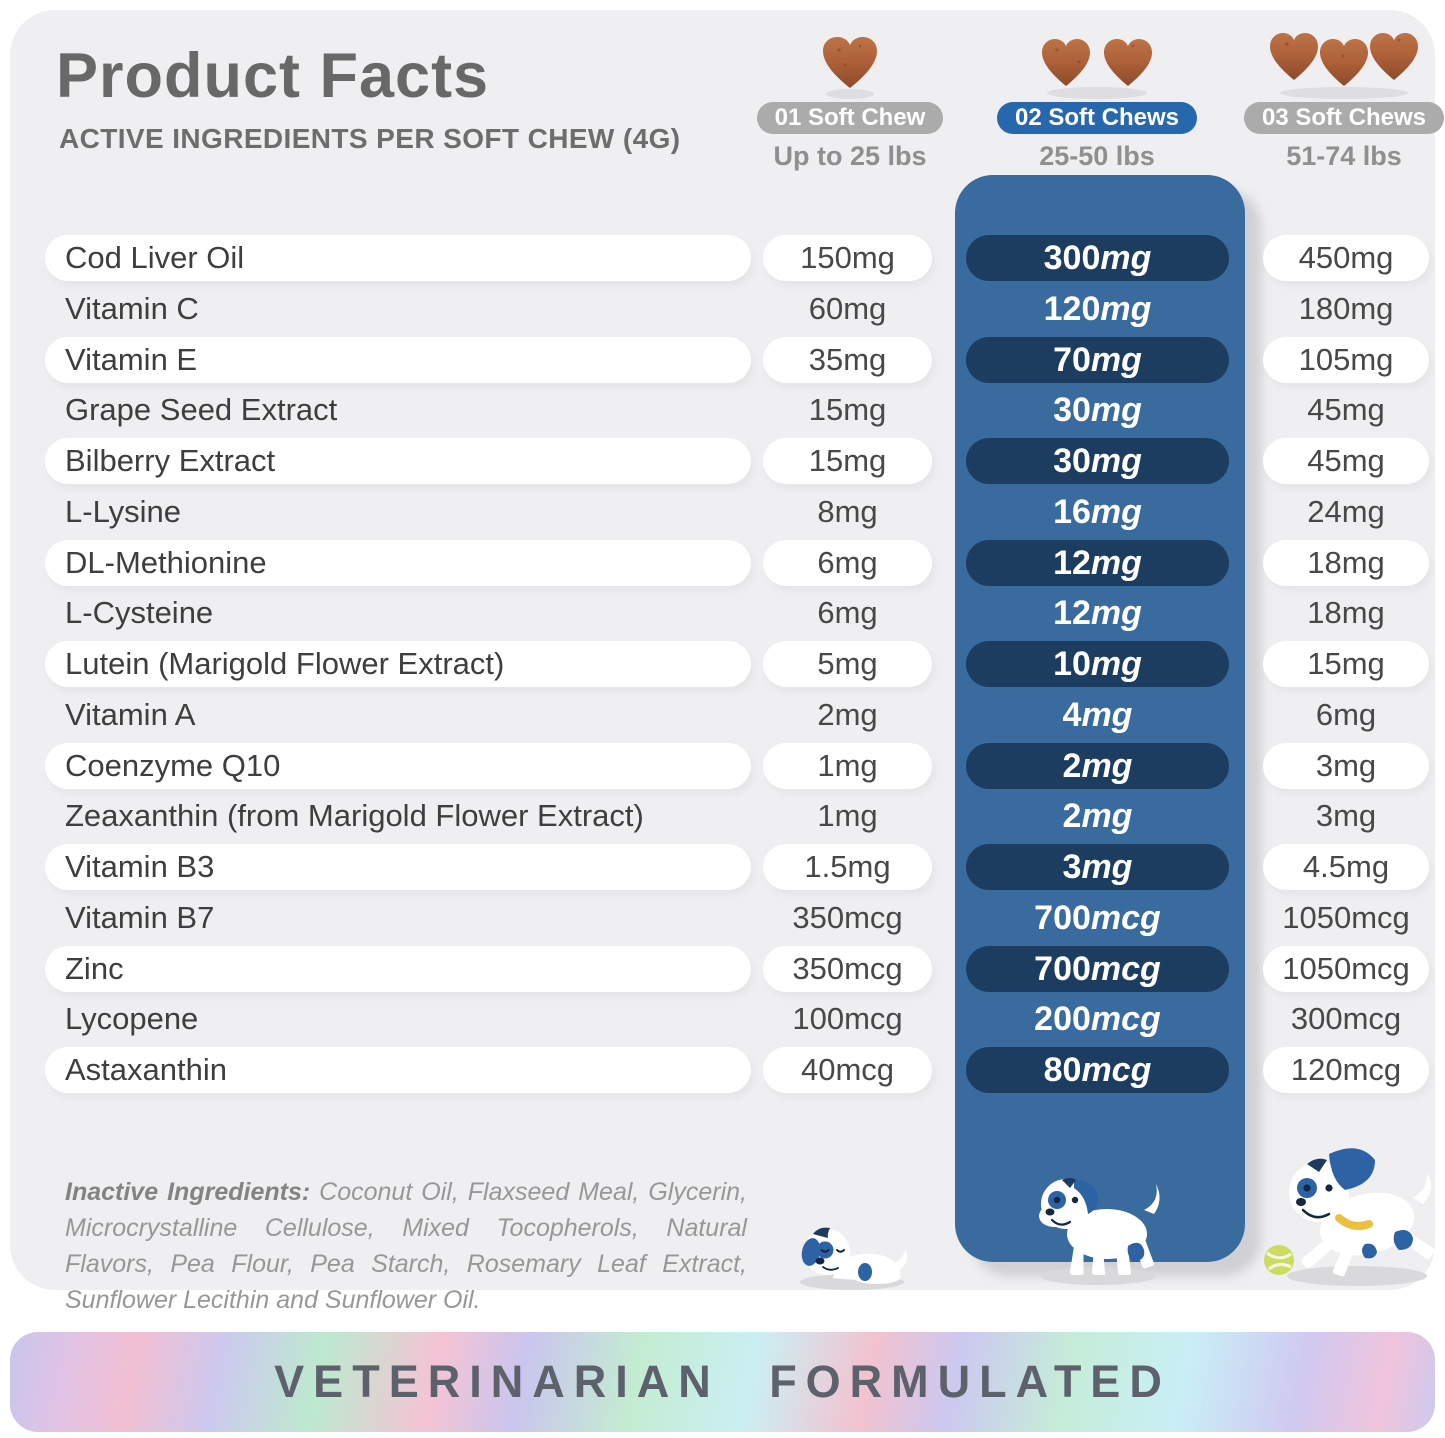 The width and height of the screenshot is (1445, 1438). I want to click on value-col3: 300mcg, so click(1346, 1019).